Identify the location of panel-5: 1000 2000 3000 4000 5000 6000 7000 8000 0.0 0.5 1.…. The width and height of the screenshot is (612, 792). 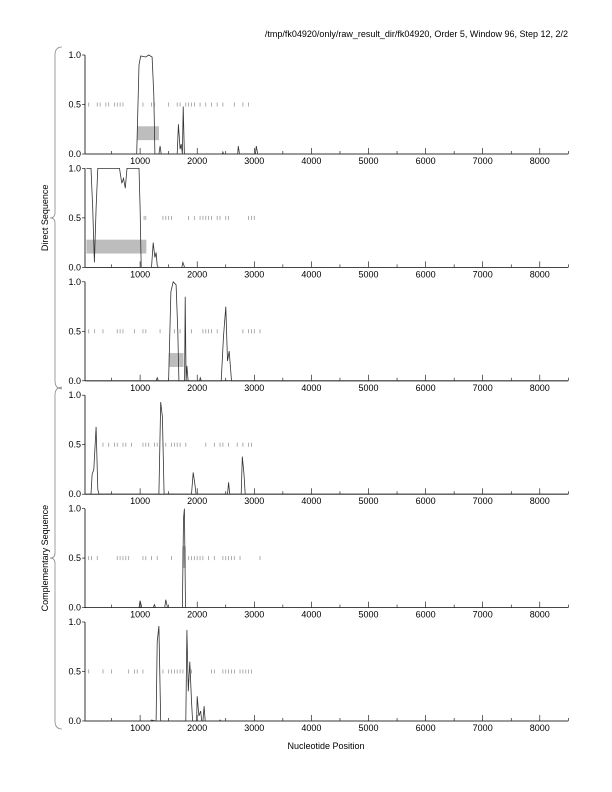
(318, 562).